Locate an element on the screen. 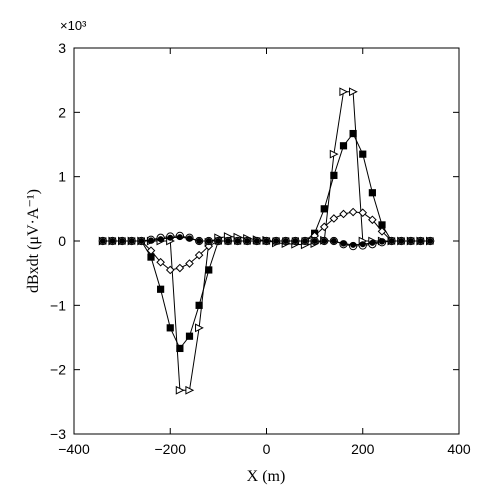 The height and width of the screenshot is (500, 486). x-tick-label: −400 is located at coordinates (74, 449).